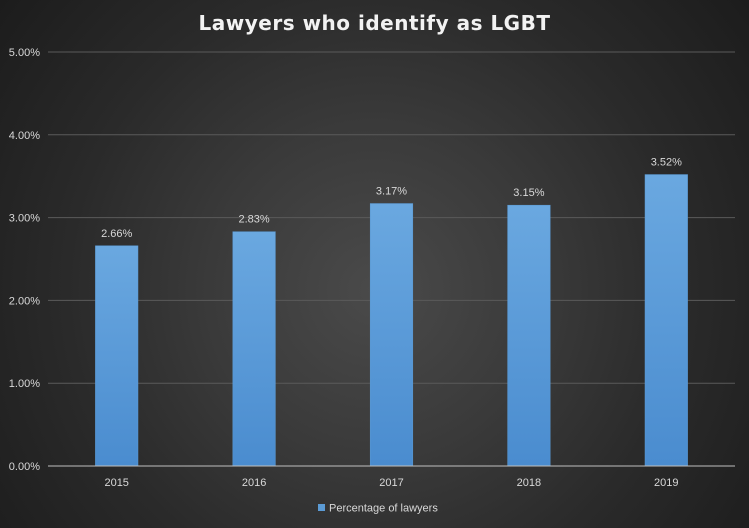 The image size is (749, 528). I want to click on bar-2018, so click(529, 335).